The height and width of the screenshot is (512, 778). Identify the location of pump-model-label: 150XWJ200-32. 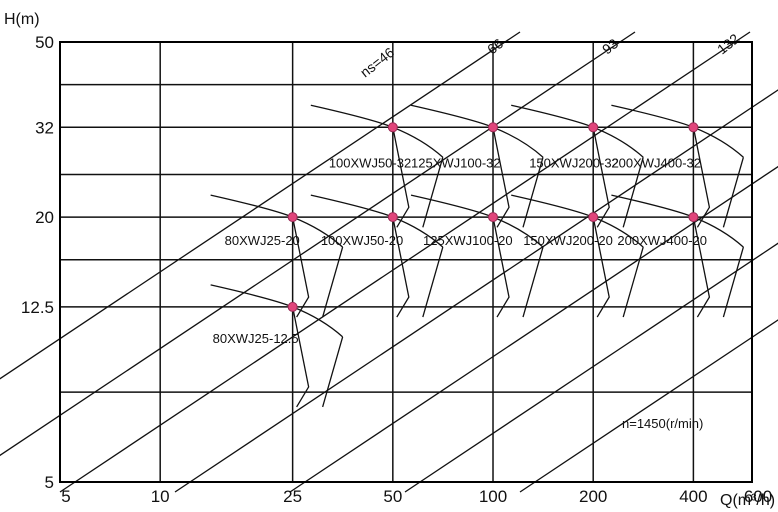
(574, 162).